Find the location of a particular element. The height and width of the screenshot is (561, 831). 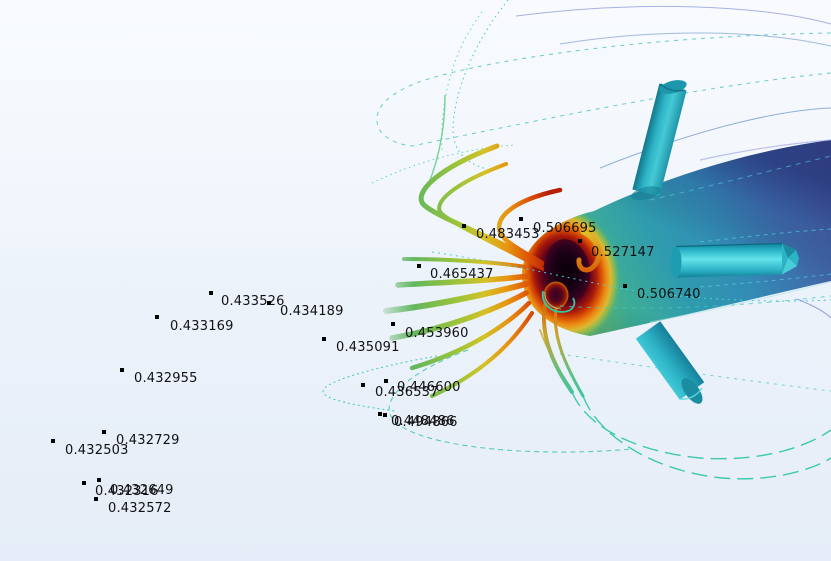

fin-side is located at coordinates (734, 260).